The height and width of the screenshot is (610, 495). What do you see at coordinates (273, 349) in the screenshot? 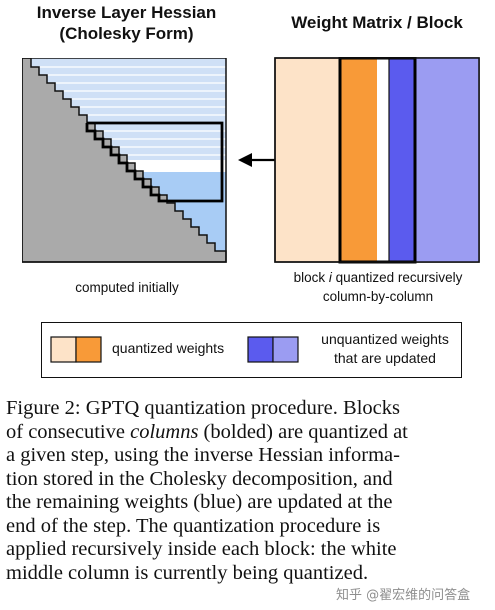
I see `unquantized-legend-swatch` at bounding box center [273, 349].